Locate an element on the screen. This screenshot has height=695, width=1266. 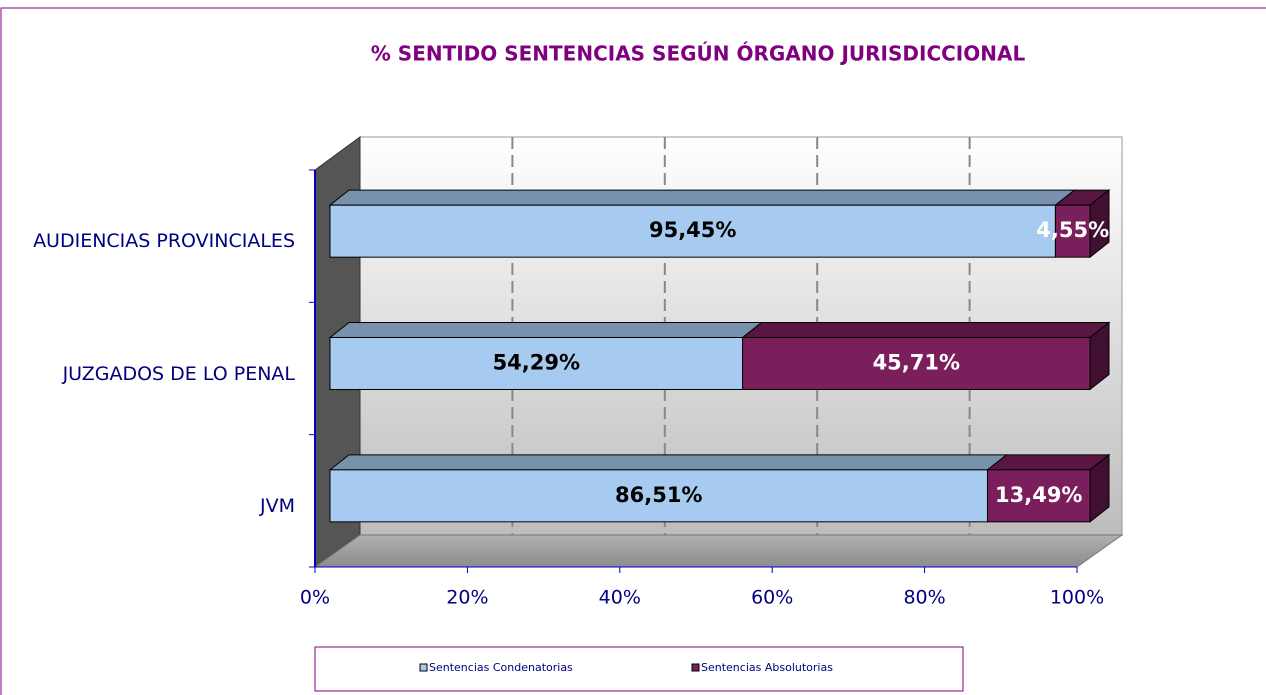
x-tick-label: 100% is located at coordinates (1077, 598).